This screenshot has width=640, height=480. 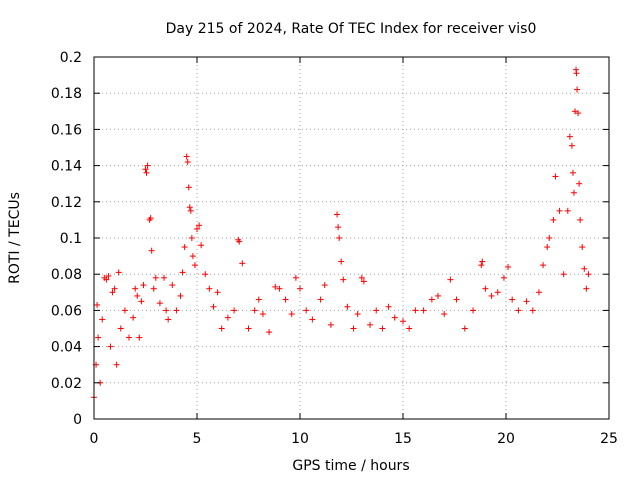 I want to click on y-tick-label: 0.16, so click(x=66, y=130).